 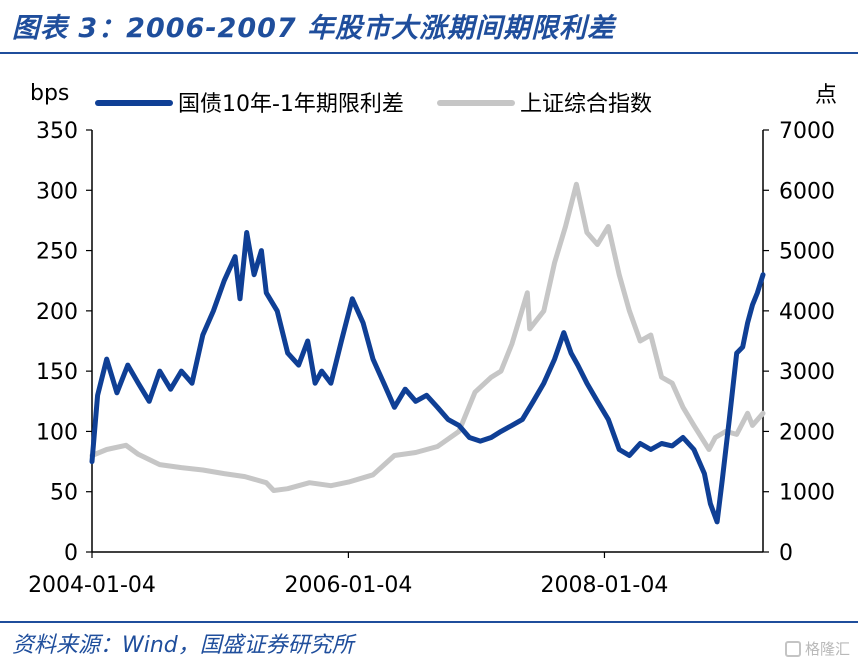 I want to click on y-left-tick-label: 200, so click(x=57, y=312).